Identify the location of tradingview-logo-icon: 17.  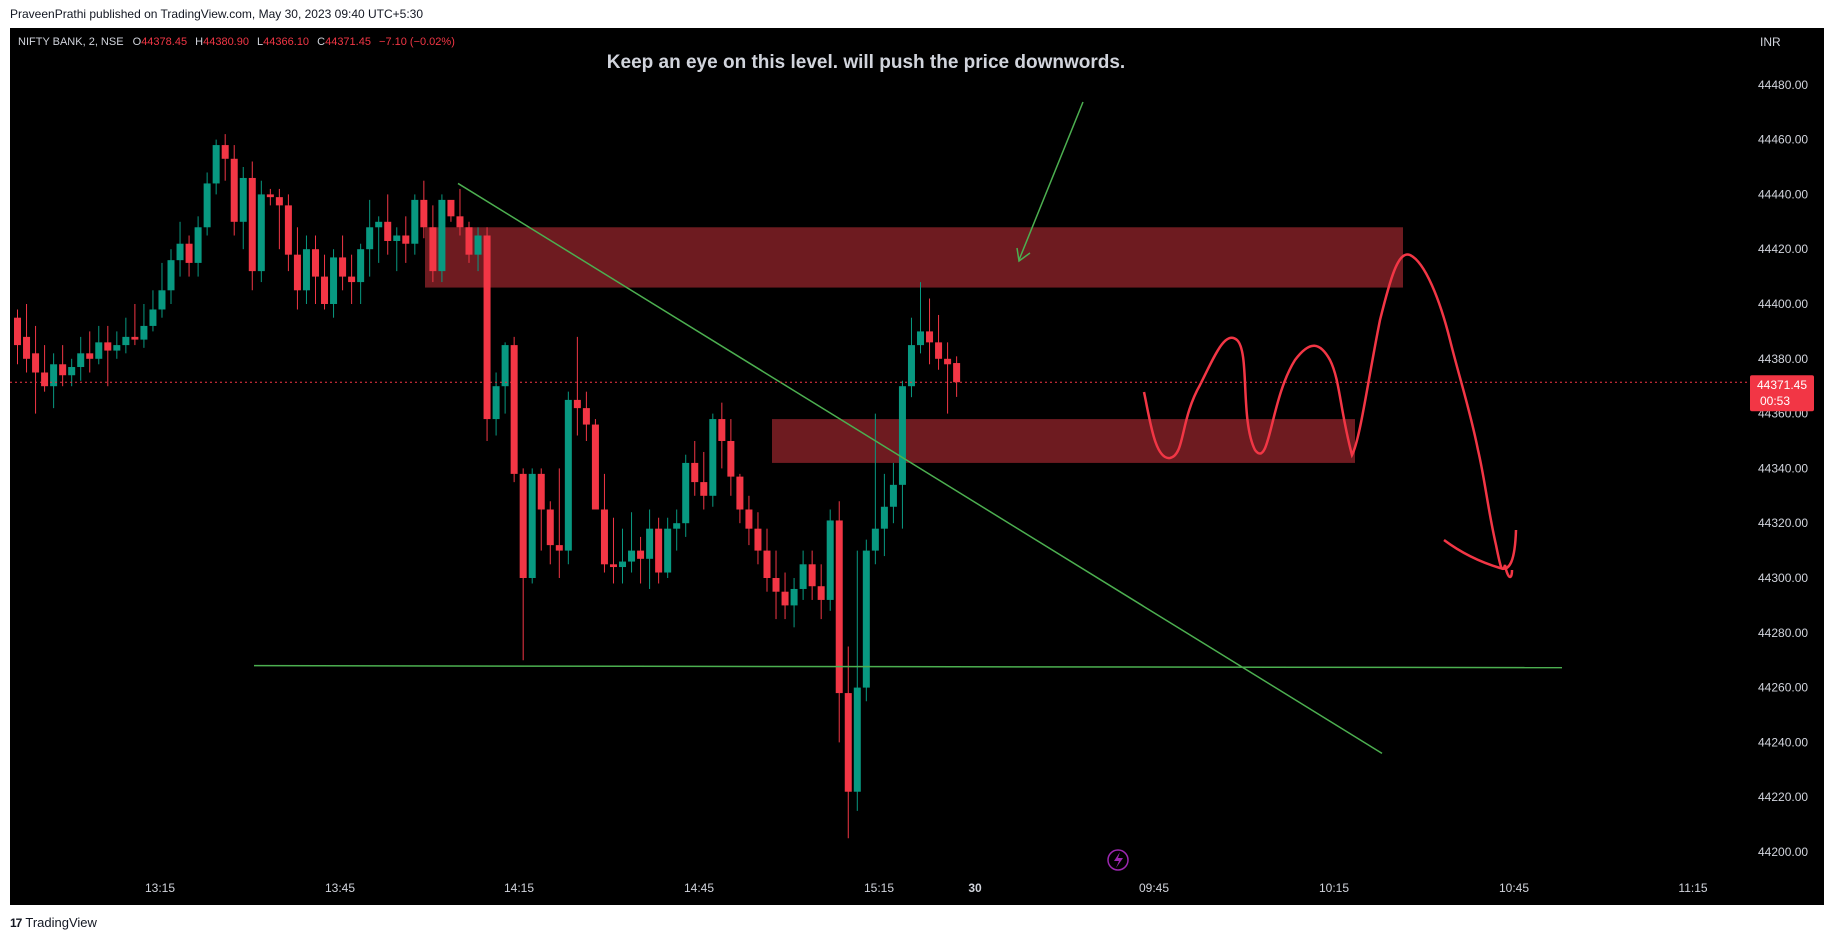
(16, 922).